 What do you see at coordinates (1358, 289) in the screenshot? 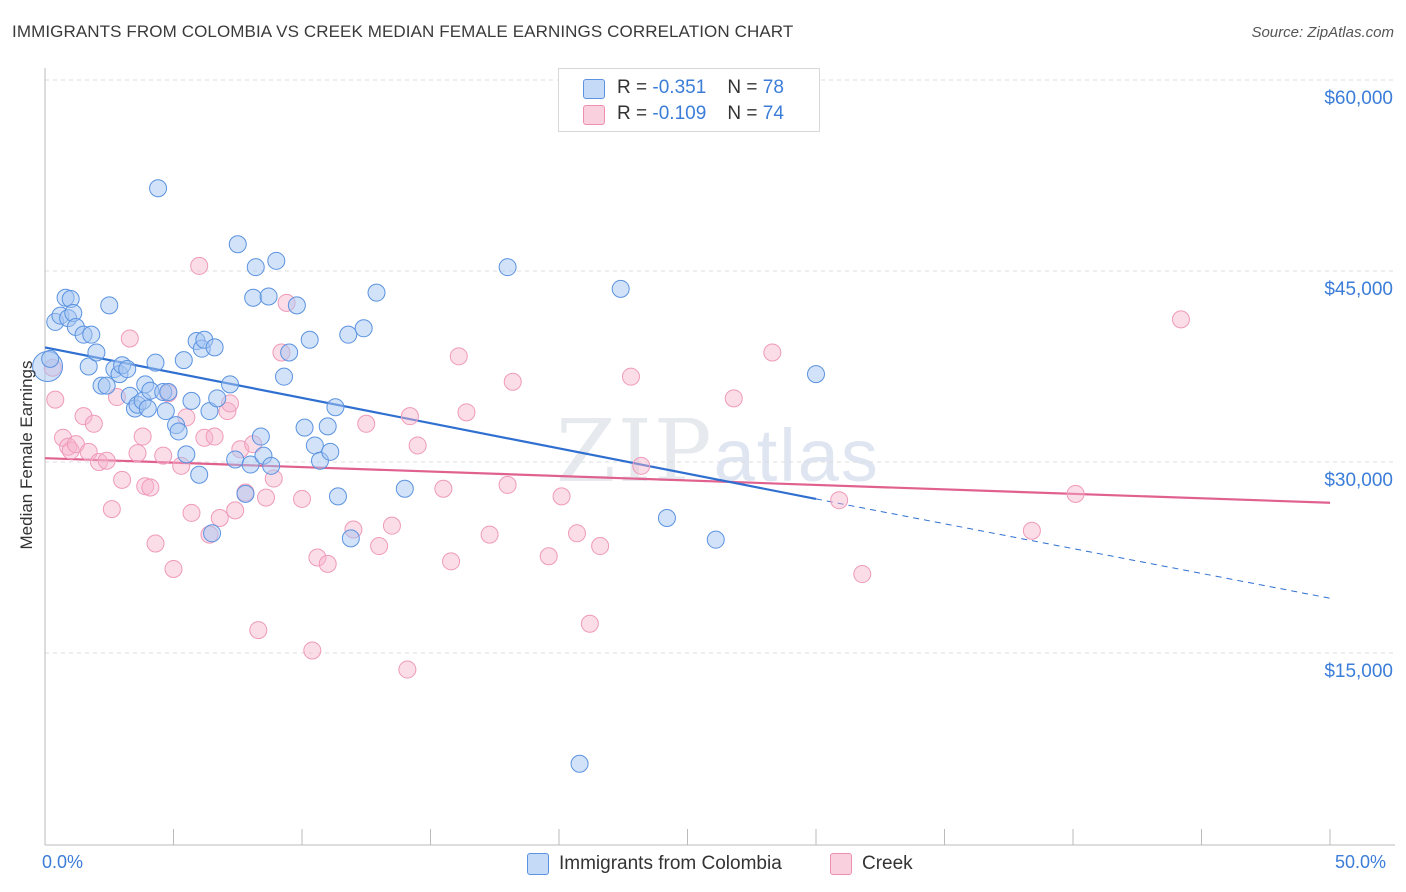
I see `y-tick-label: $45,000` at bounding box center [1358, 289].